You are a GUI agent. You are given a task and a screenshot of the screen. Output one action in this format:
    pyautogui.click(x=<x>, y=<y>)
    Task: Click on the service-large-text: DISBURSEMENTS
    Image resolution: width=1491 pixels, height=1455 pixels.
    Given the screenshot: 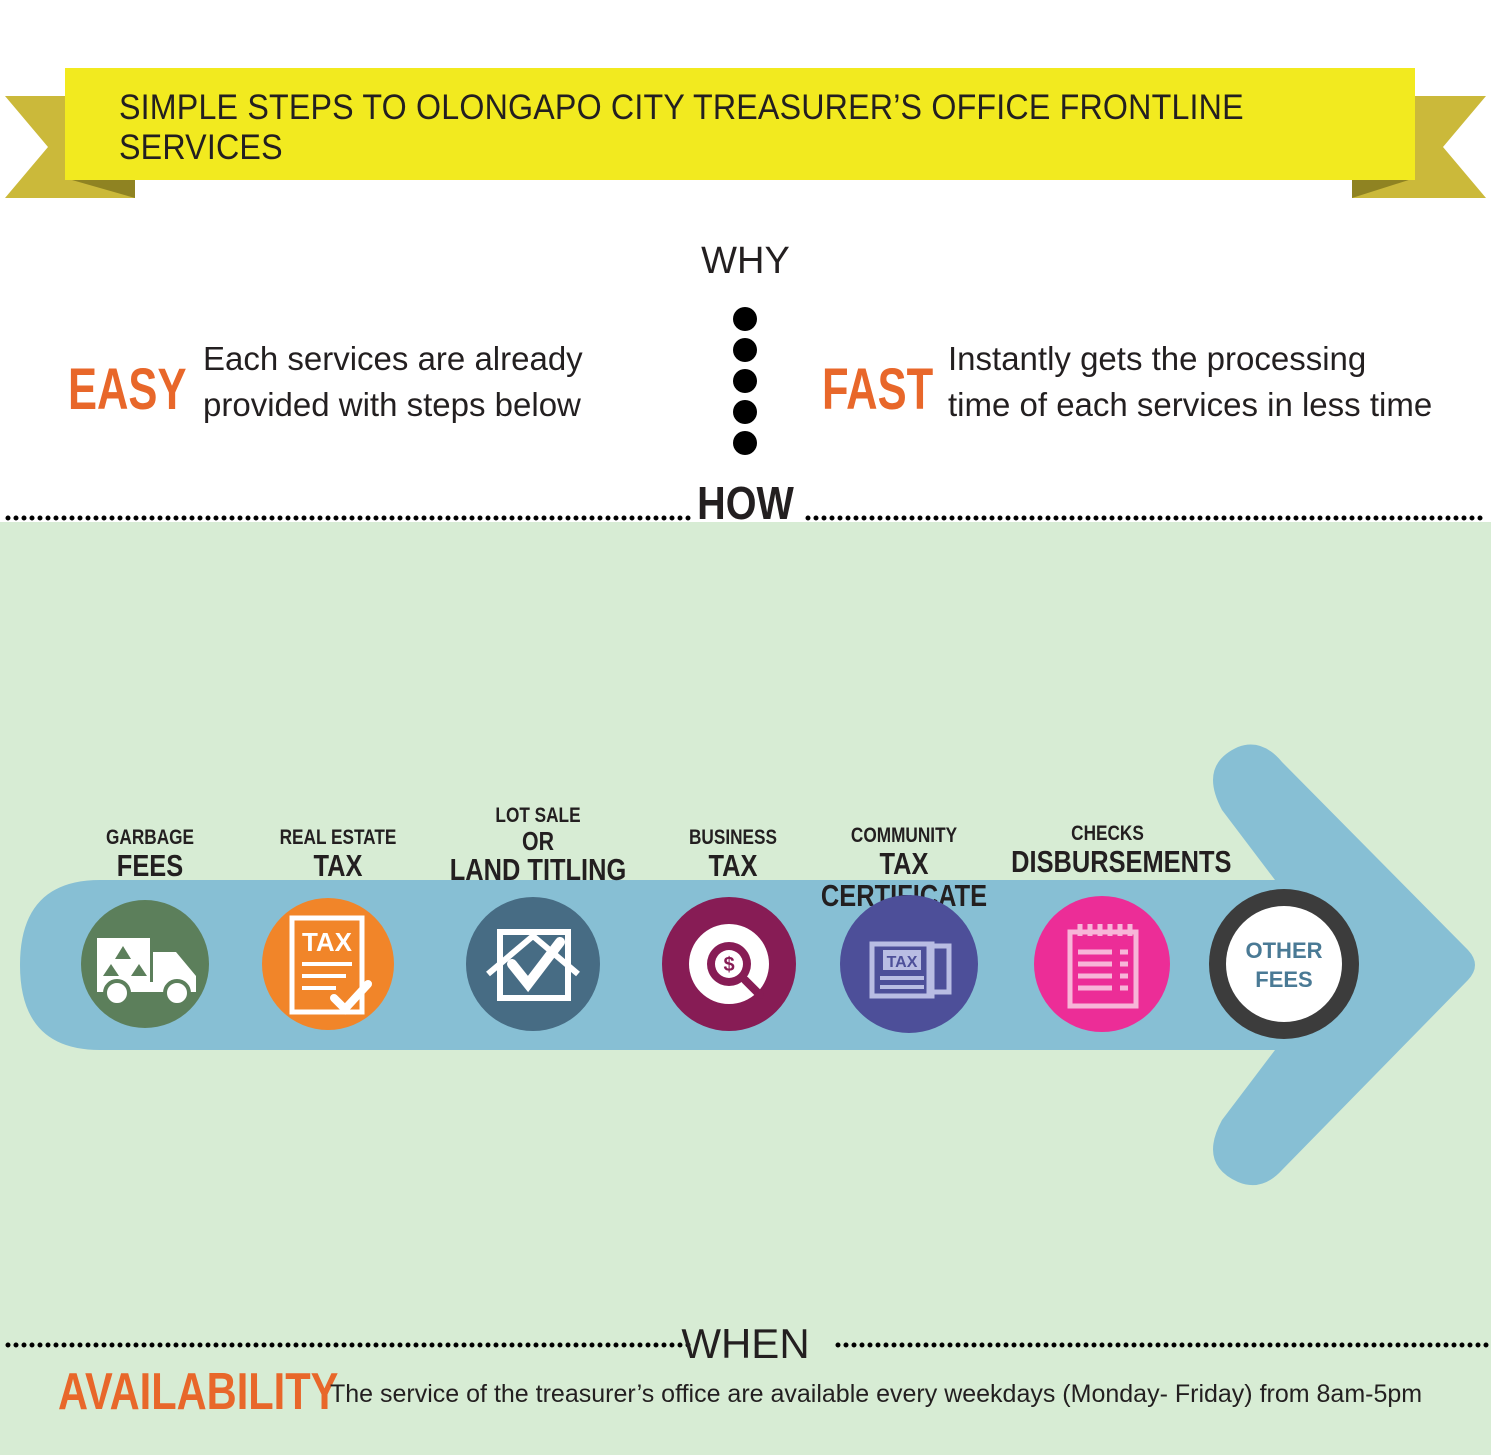 What is the action you would take?
    pyautogui.click(x=1121, y=861)
    